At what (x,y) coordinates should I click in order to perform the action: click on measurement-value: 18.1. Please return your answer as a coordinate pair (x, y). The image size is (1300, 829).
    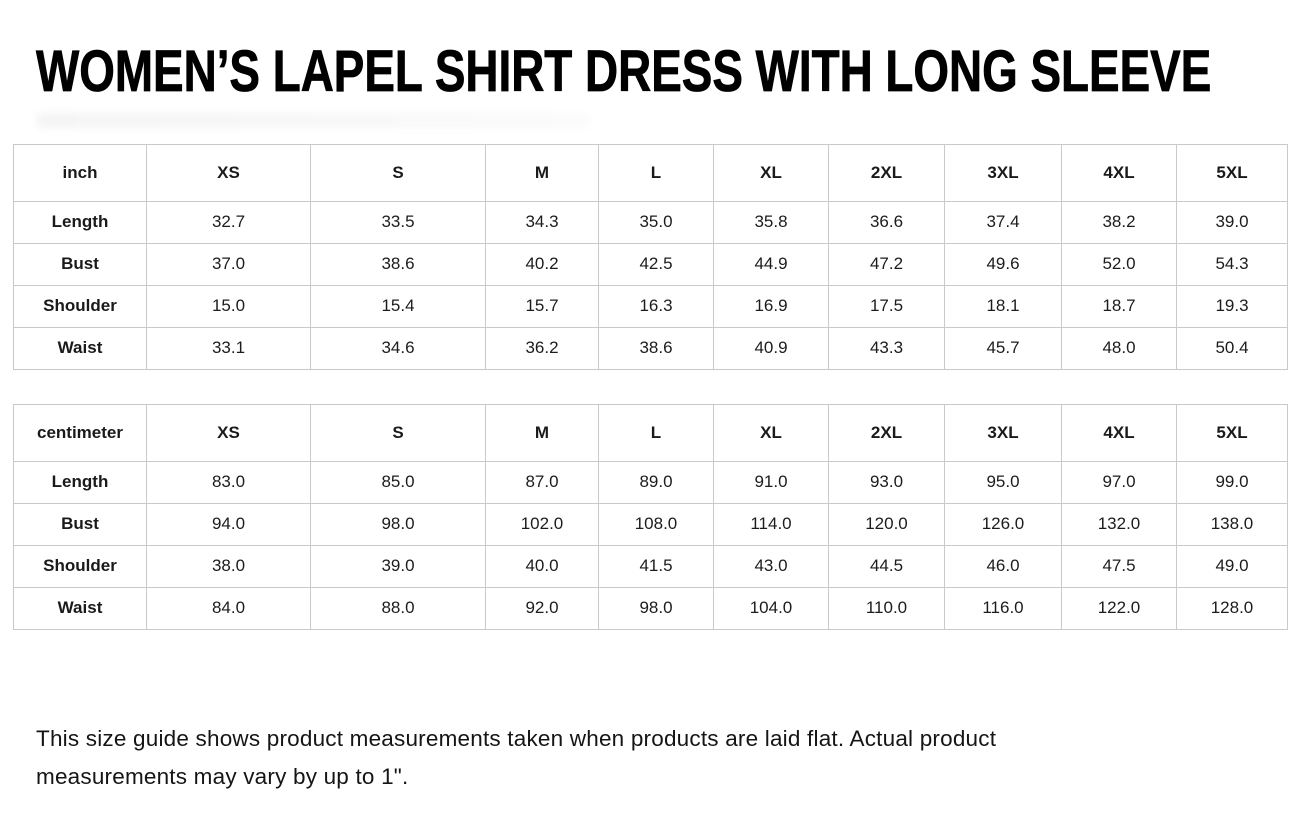
    Looking at the image, I should click on (1003, 306).